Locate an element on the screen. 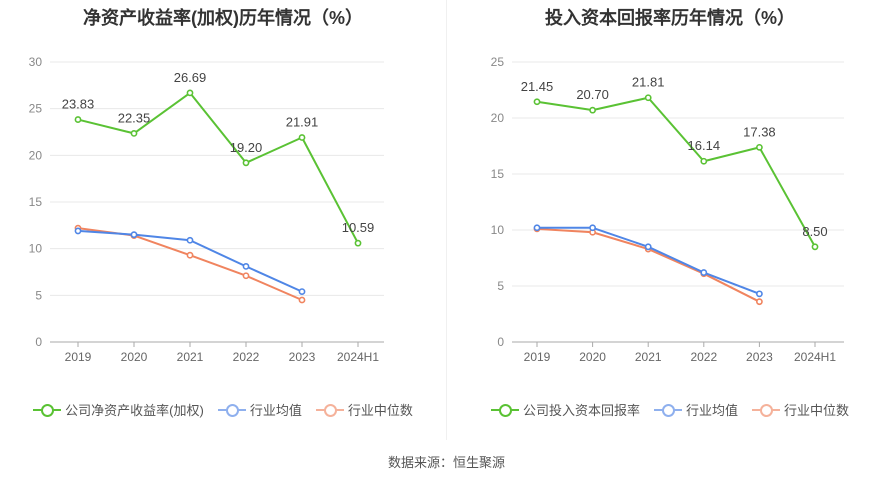  roic-chart-legend: 公司投入资本回报率 行业均值 行业中位数 is located at coordinates (670, 409).